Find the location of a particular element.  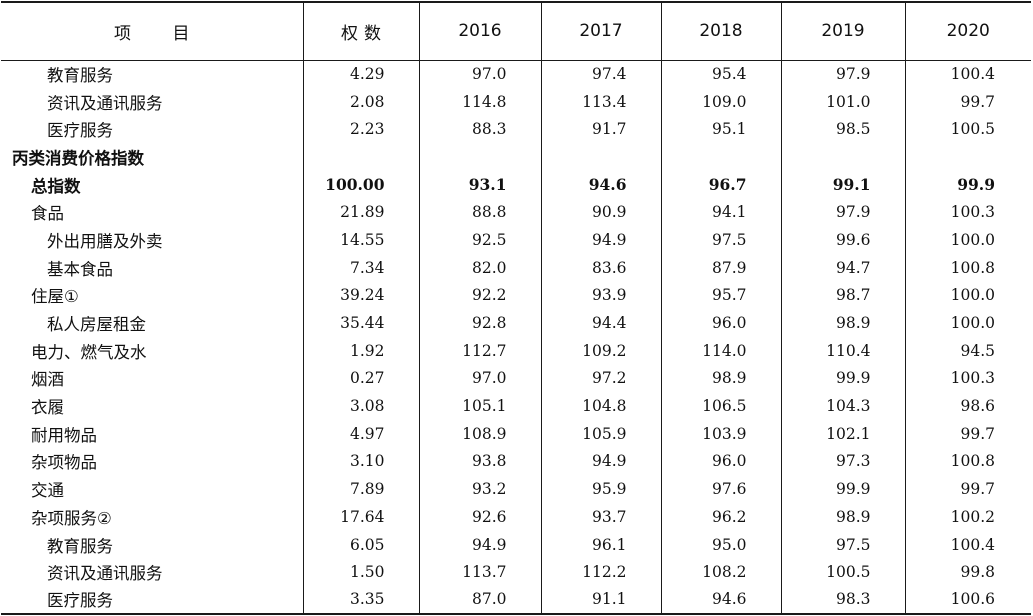

table-row: 电力、燃气及水 1.92 112.7 109.2 114.0 110.4 94.5 is located at coordinates (516, 350).